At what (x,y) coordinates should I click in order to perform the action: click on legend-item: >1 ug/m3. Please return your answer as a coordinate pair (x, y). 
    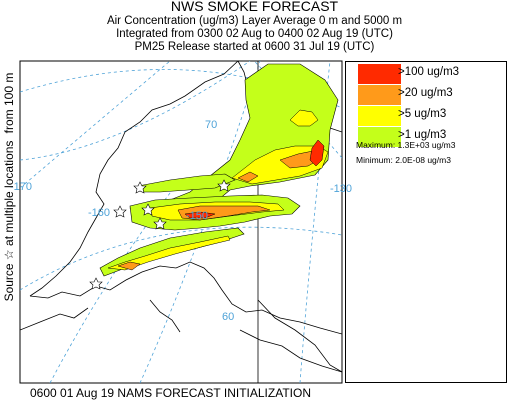
    Looking at the image, I should click on (428, 137).